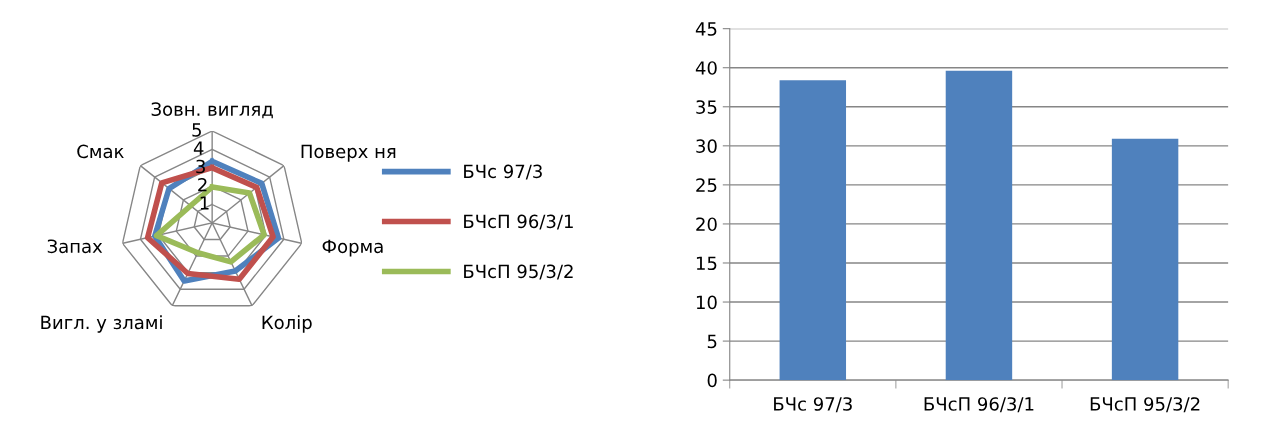 This screenshot has height=441, width=1278. What do you see at coordinates (287, 324) in the screenshot?
I see `spoke-label: Колір` at bounding box center [287, 324].